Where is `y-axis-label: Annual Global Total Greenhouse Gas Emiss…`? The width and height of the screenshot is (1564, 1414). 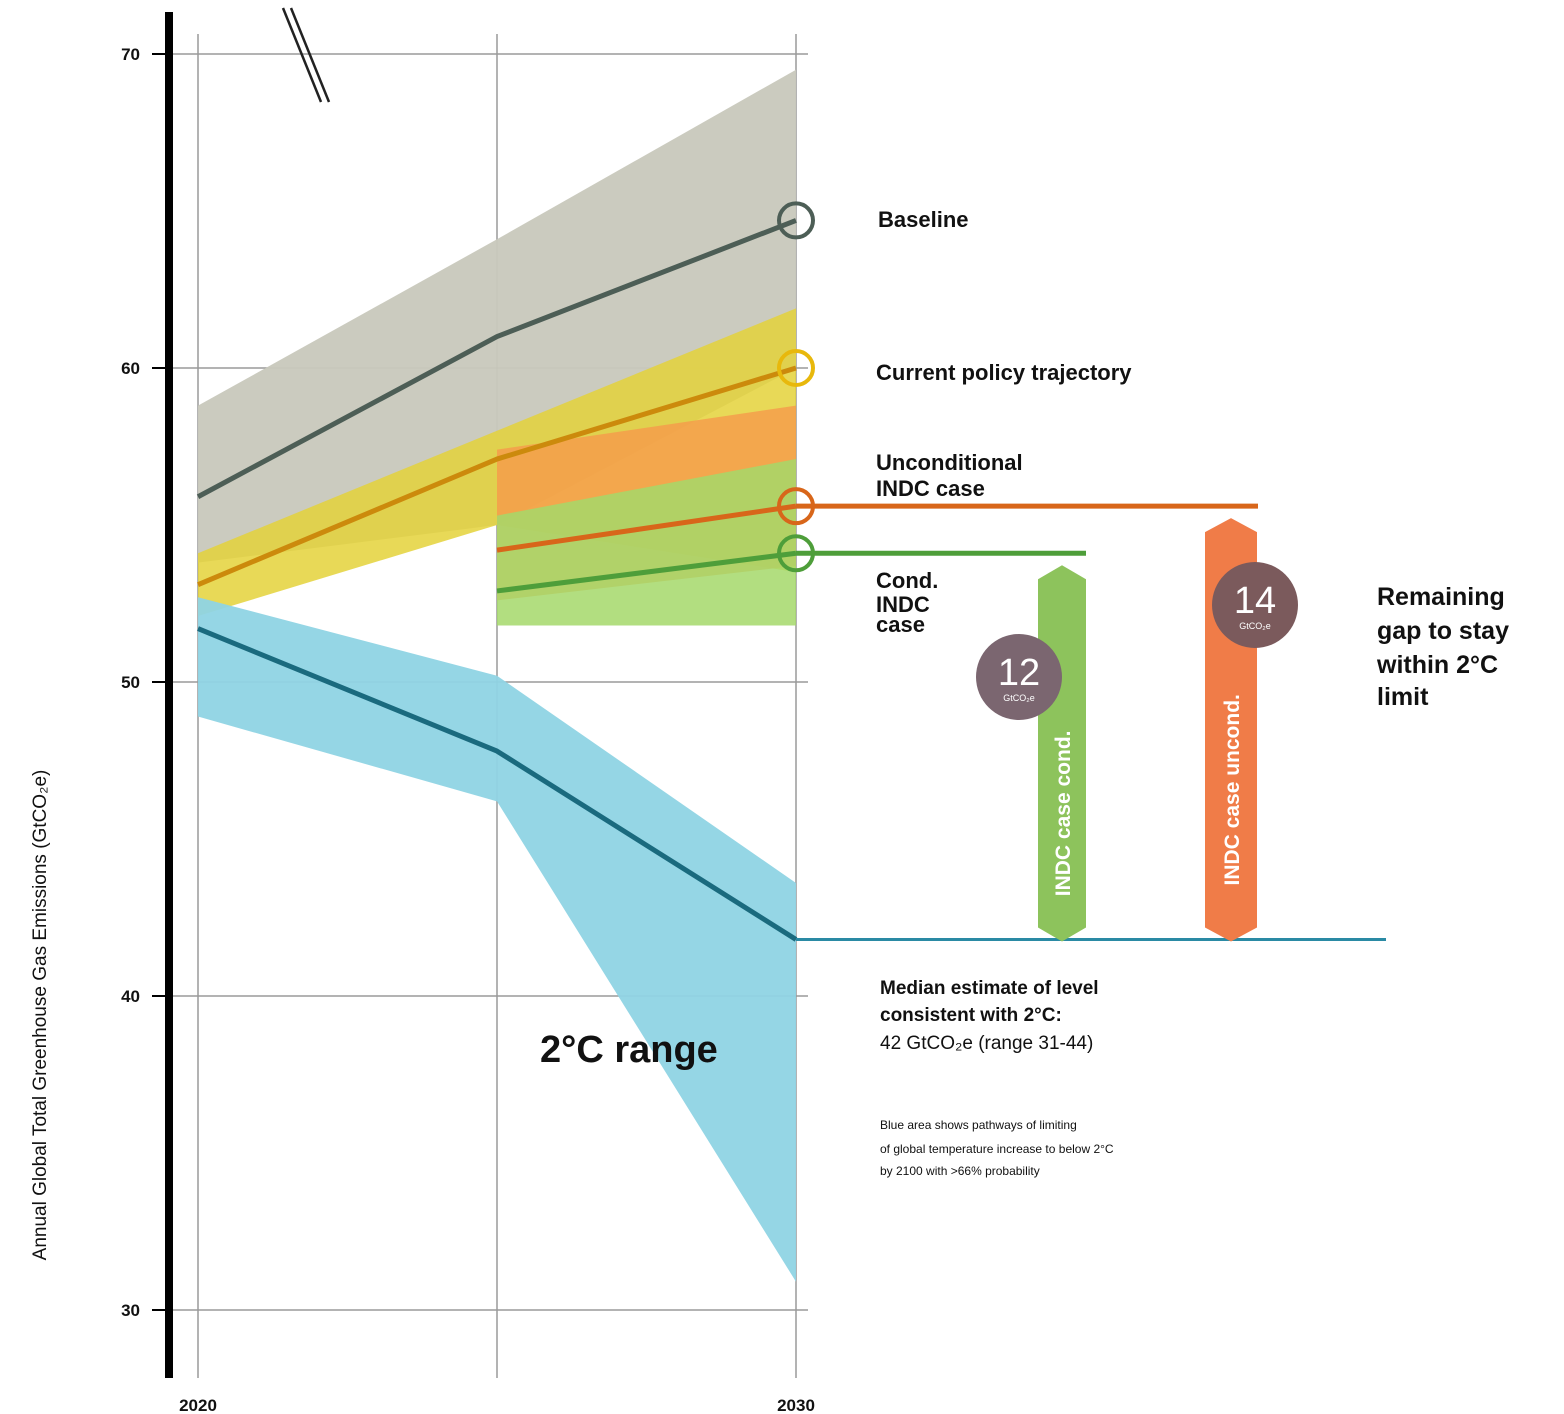
y-axis-label: Annual Global Total Greenhouse Gas Emiss… is located at coordinates (40, 1015).